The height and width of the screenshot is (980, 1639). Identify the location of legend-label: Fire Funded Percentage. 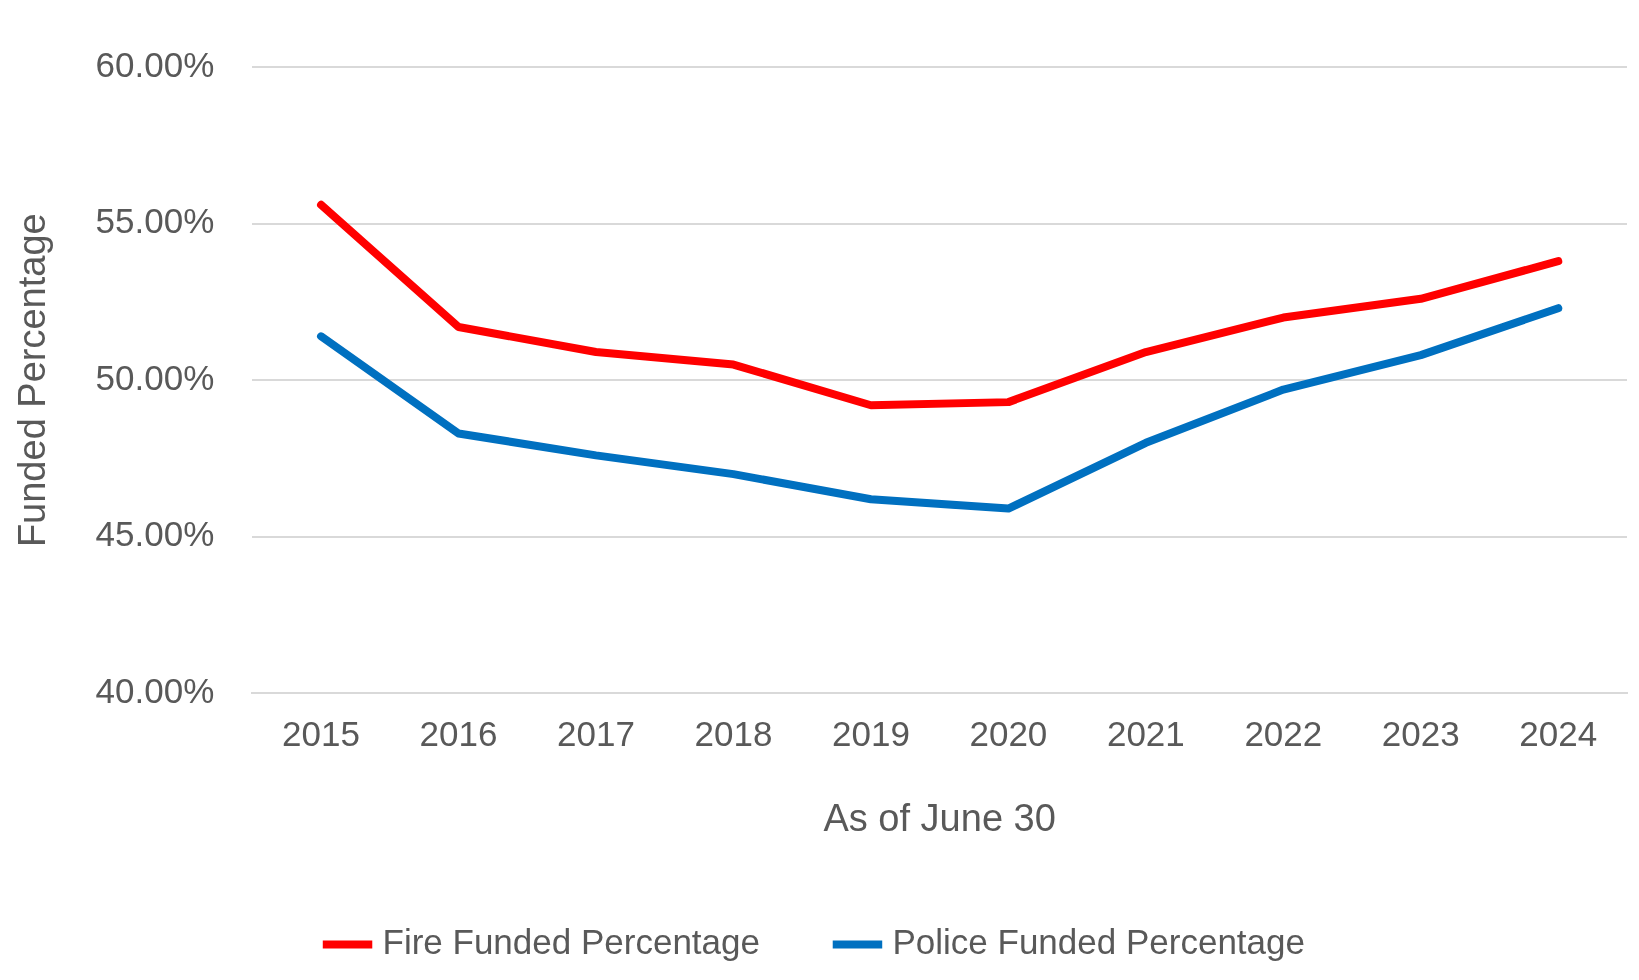
(571, 942).